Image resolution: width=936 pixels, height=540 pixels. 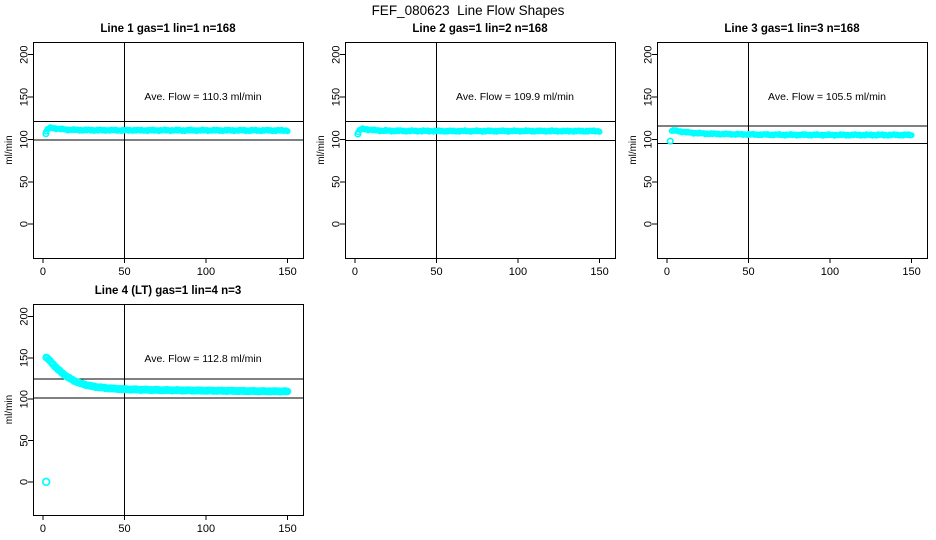 I want to click on ave-flow-annotation: Ave. Flow = 105.5 ml/min, so click(x=827, y=97).